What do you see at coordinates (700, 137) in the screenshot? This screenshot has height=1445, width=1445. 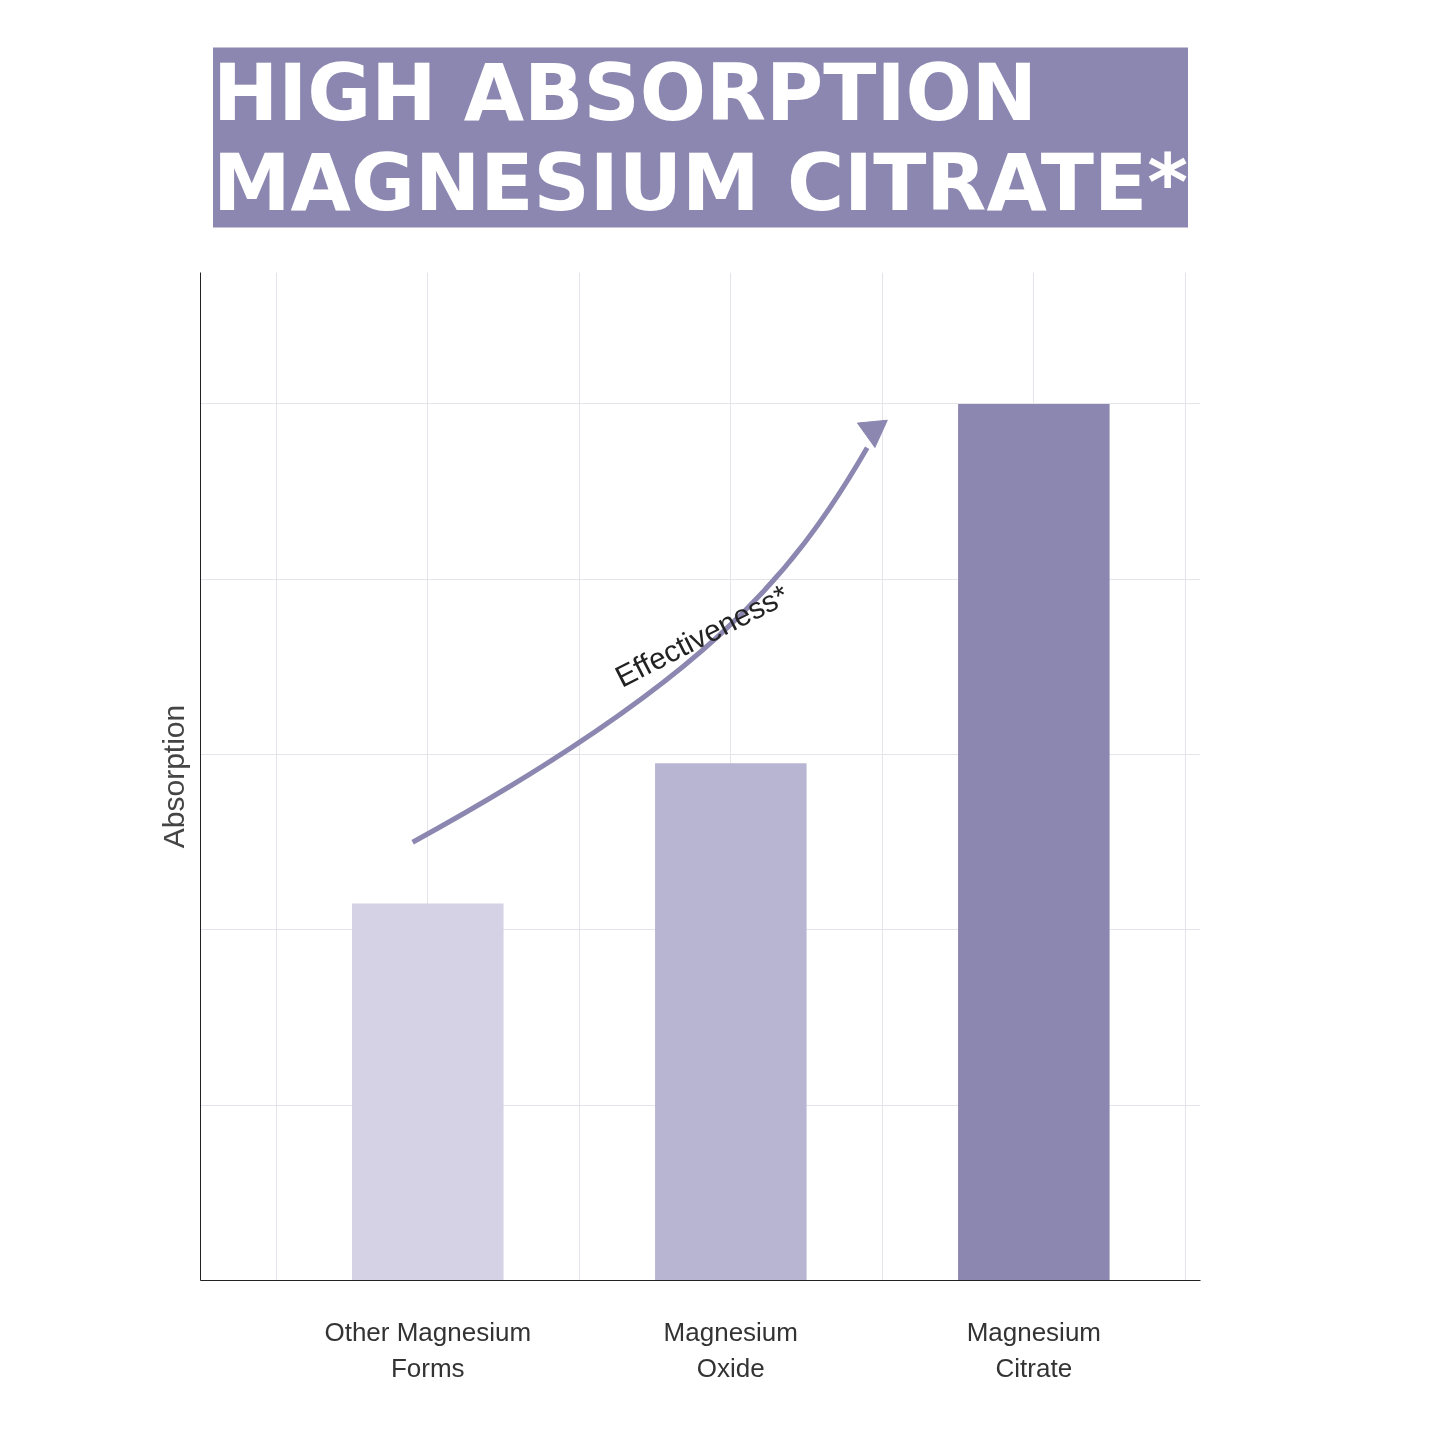 I see `chart-title: HIGH ABSORPTION MAGNESIUM CITRATE*` at bounding box center [700, 137].